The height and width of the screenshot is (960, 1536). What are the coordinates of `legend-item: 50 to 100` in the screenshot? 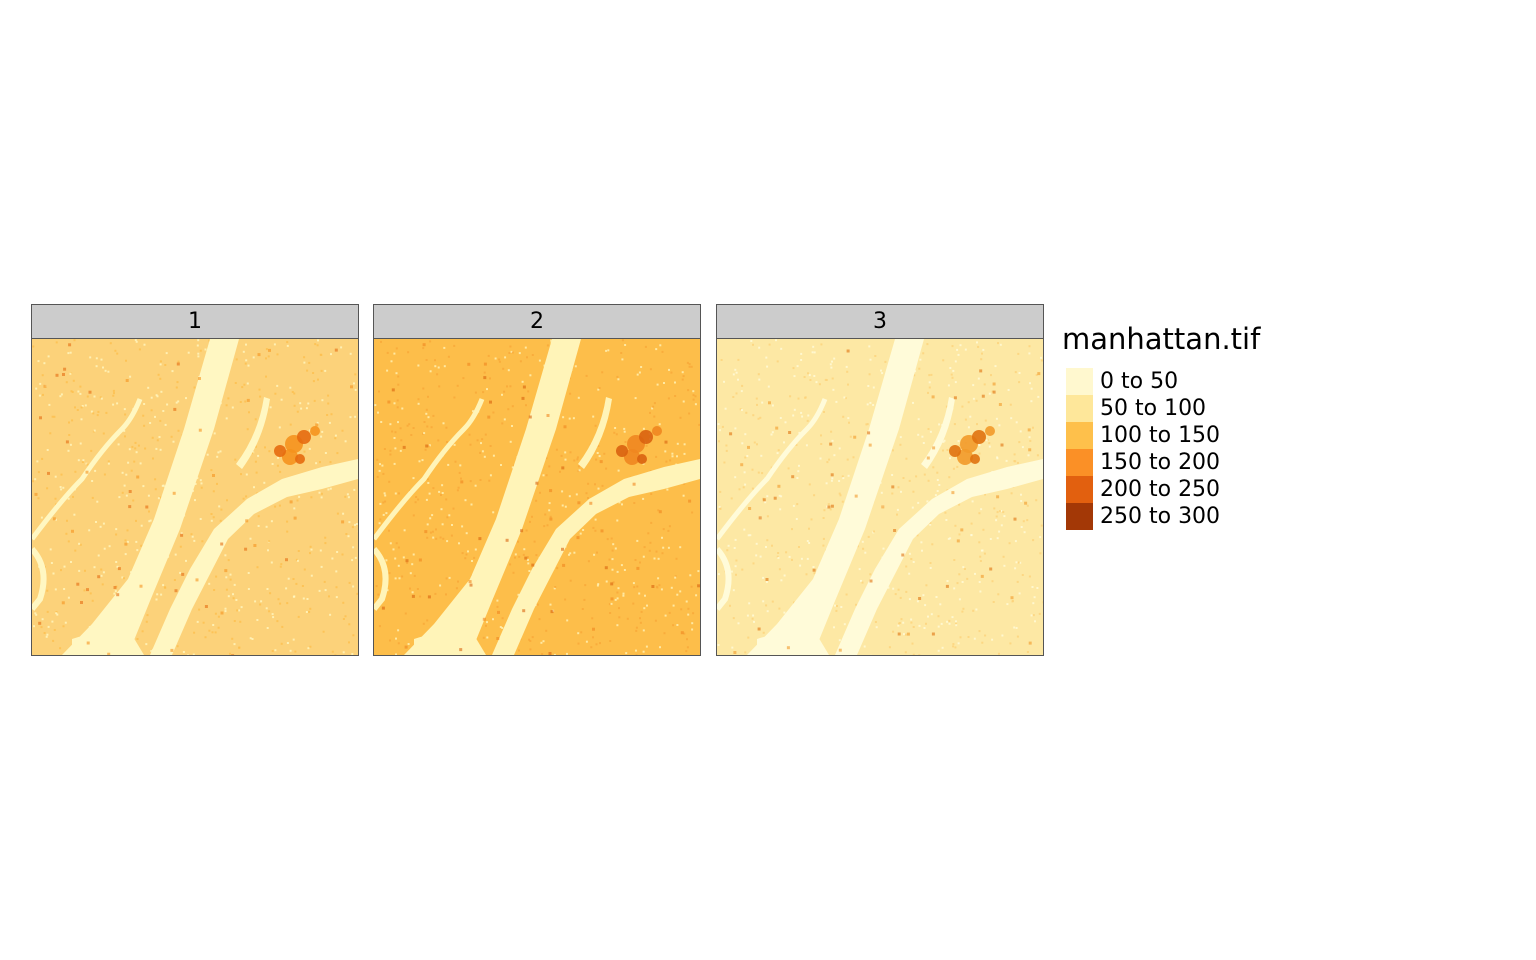 It's located at (1143, 408).